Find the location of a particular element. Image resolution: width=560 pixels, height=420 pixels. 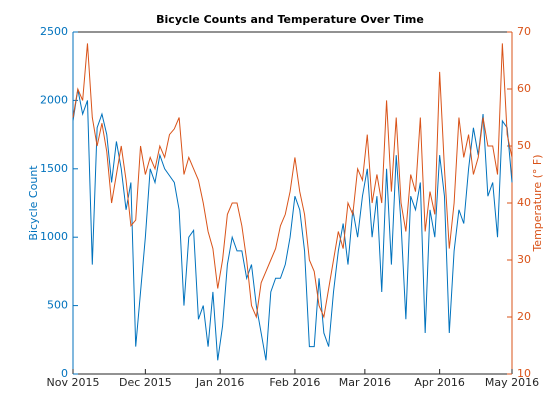

y2-tick-label: 40 is located at coordinates (524, 202).